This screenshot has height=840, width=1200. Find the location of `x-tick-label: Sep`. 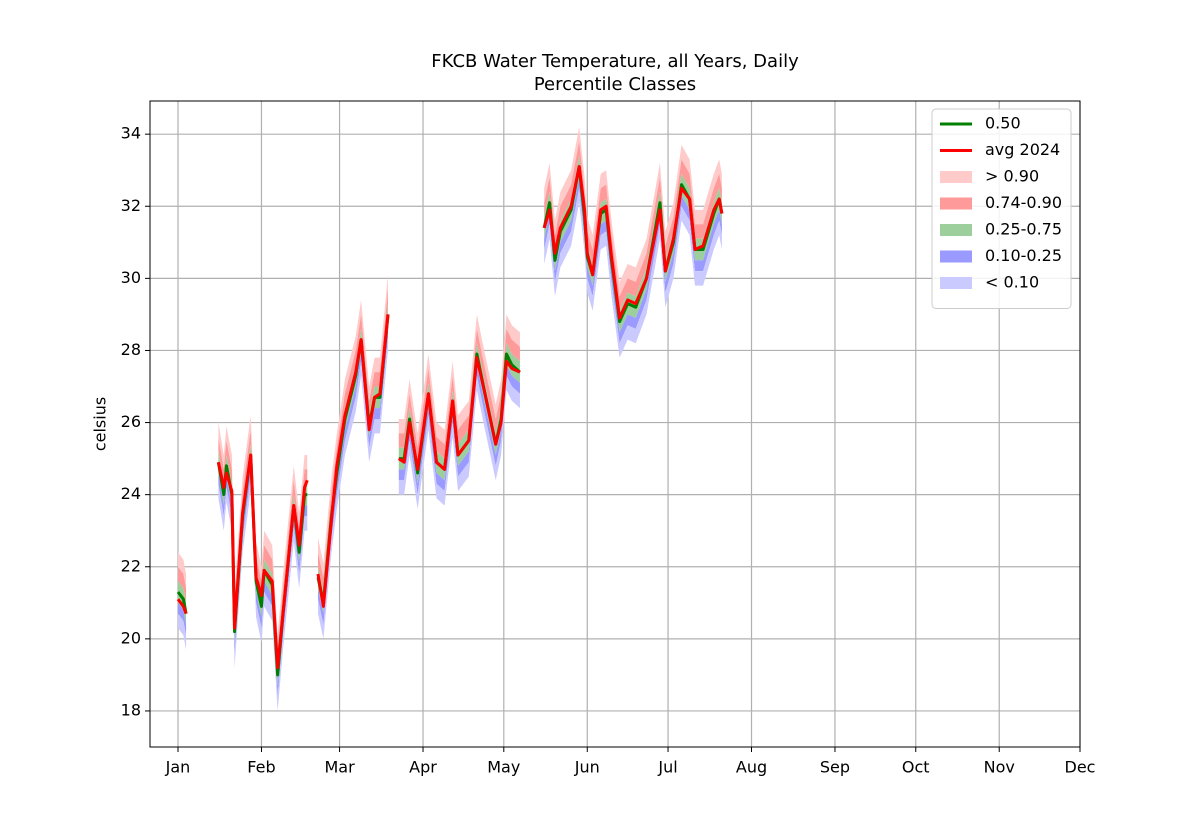

x-tick-label: Sep is located at coordinates (835, 767).